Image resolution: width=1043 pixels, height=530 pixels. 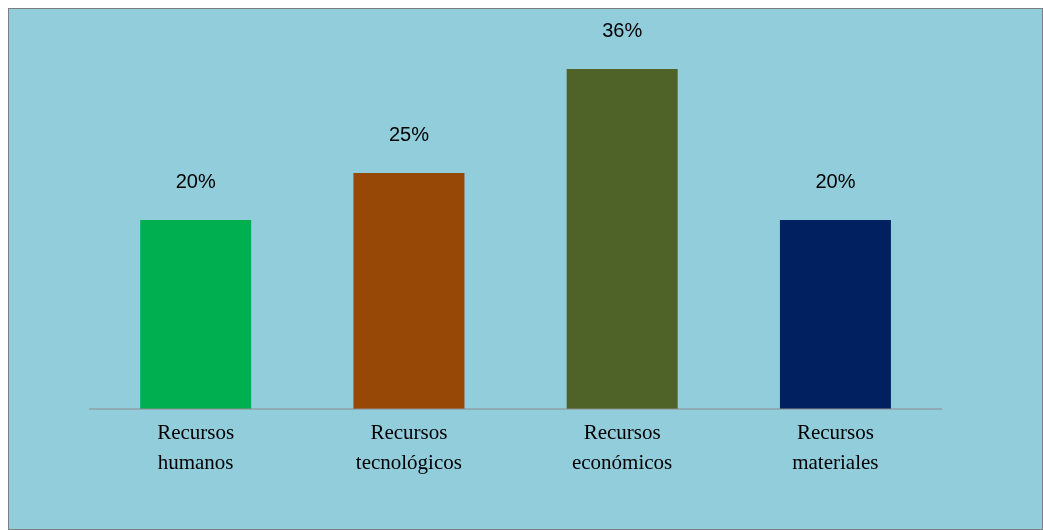 I want to click on x-tick-label: Recursos tecnológicos, so click(x=408, y=447).